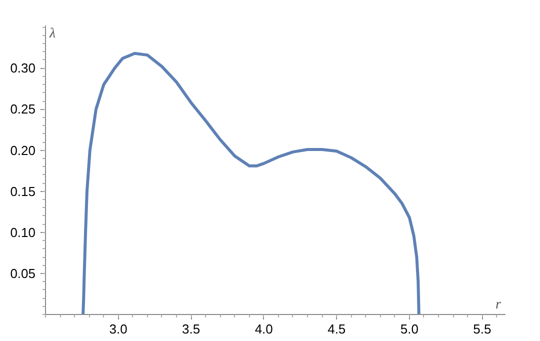 This screenshot has width=540, height=341. Describe the element at coordinates (23, 68) in the screenshot. I see `y-tick-label: 0.30` at that location.